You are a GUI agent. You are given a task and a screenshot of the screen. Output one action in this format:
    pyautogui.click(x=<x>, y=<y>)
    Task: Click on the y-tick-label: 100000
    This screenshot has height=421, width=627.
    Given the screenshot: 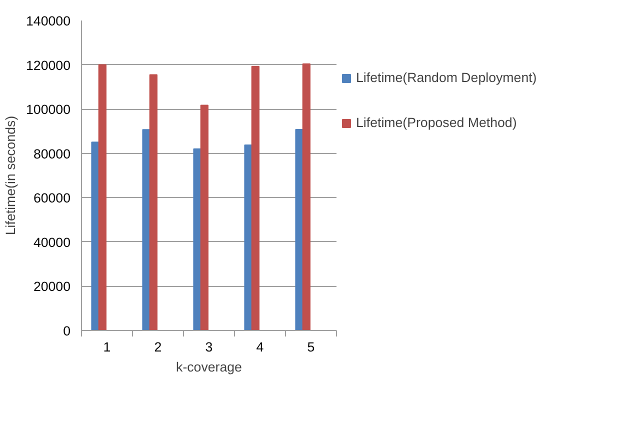 What is the action you would take?
    pyautogui.click(x=48, y=110)
    